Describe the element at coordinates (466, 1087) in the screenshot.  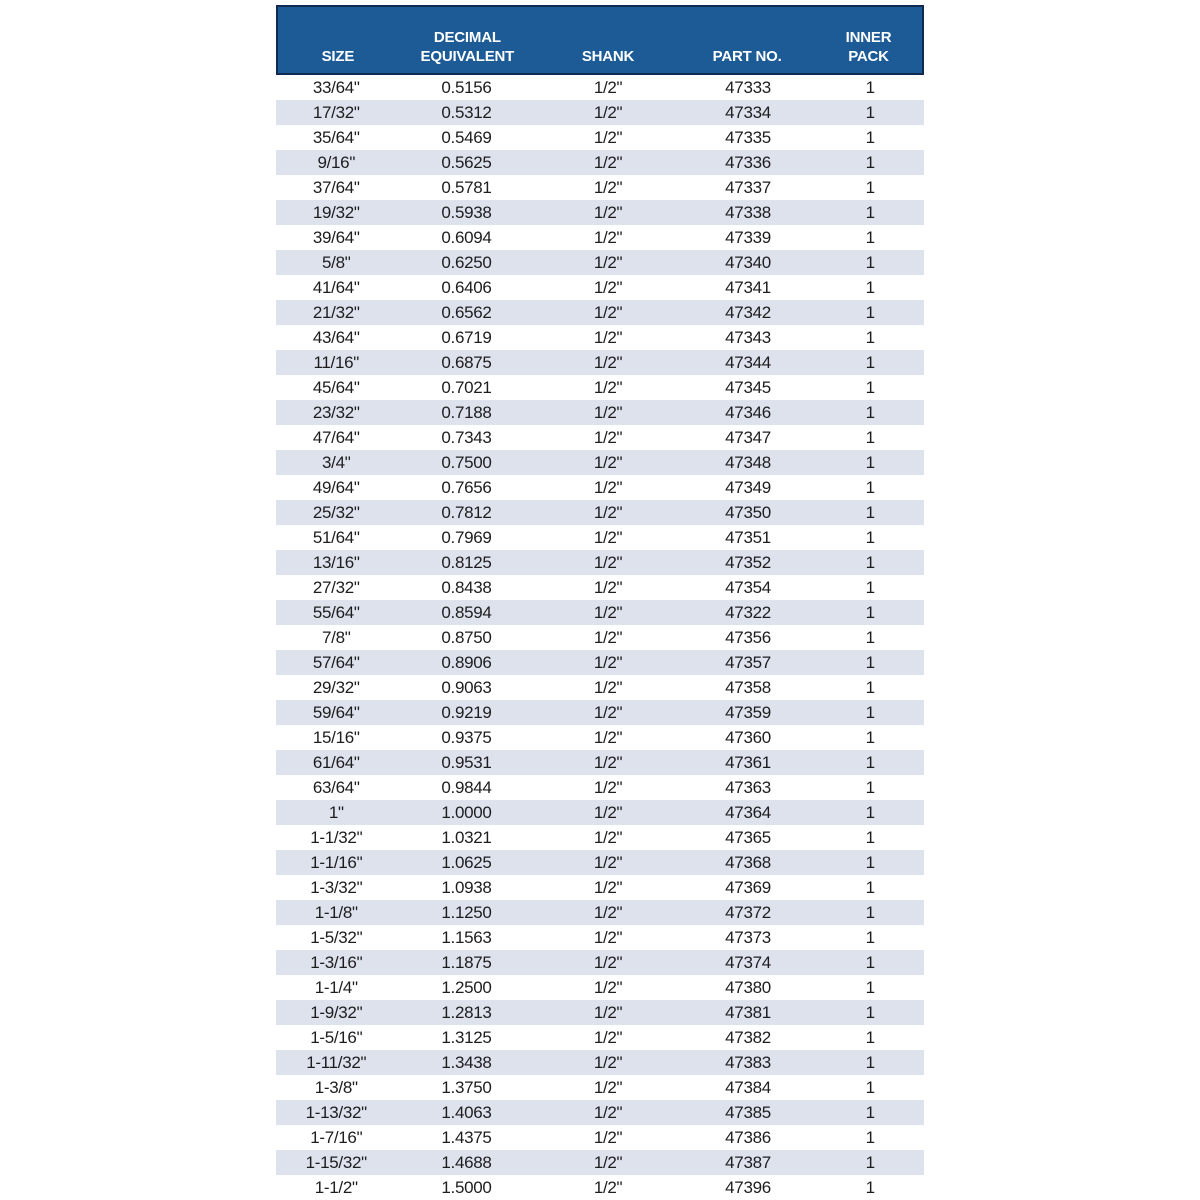
I see `cell-decimal-equivalent: 1.3750` at that location.